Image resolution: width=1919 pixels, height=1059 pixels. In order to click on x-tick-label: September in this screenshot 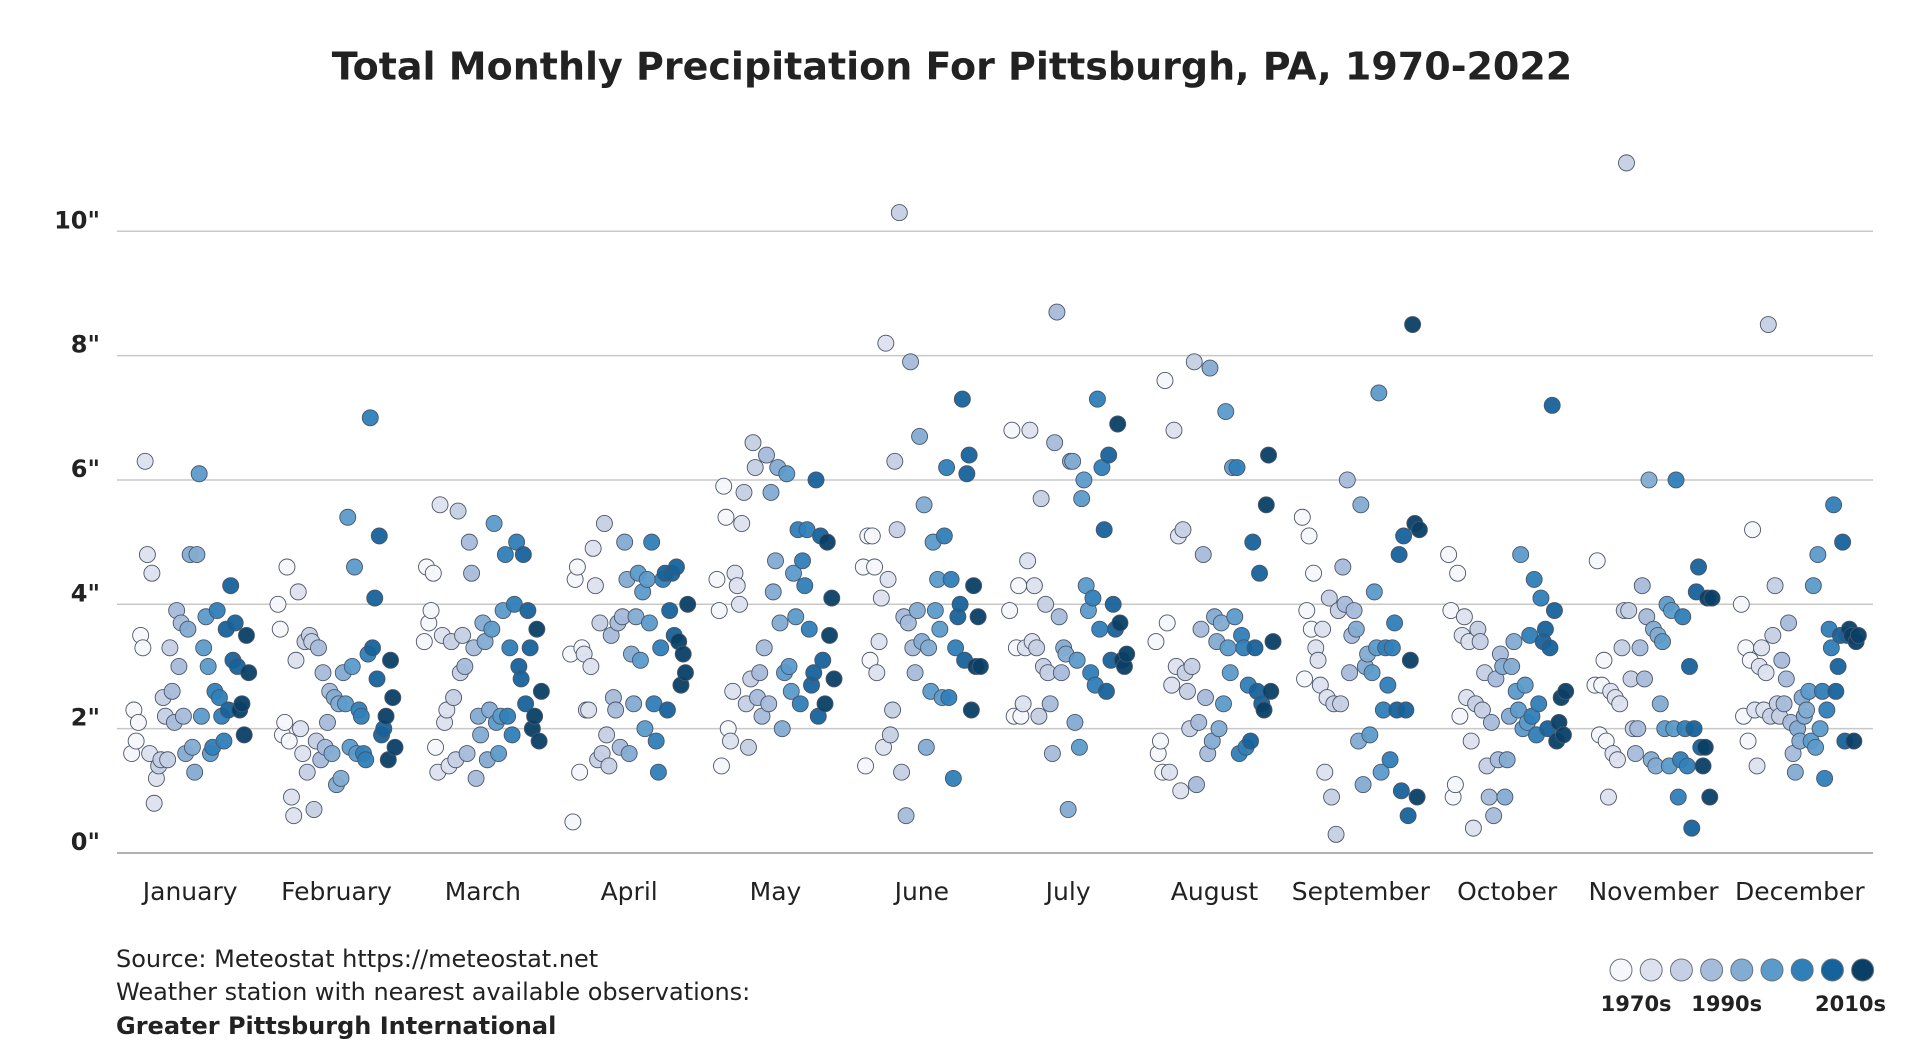, I will do `click(1361, 891)`.